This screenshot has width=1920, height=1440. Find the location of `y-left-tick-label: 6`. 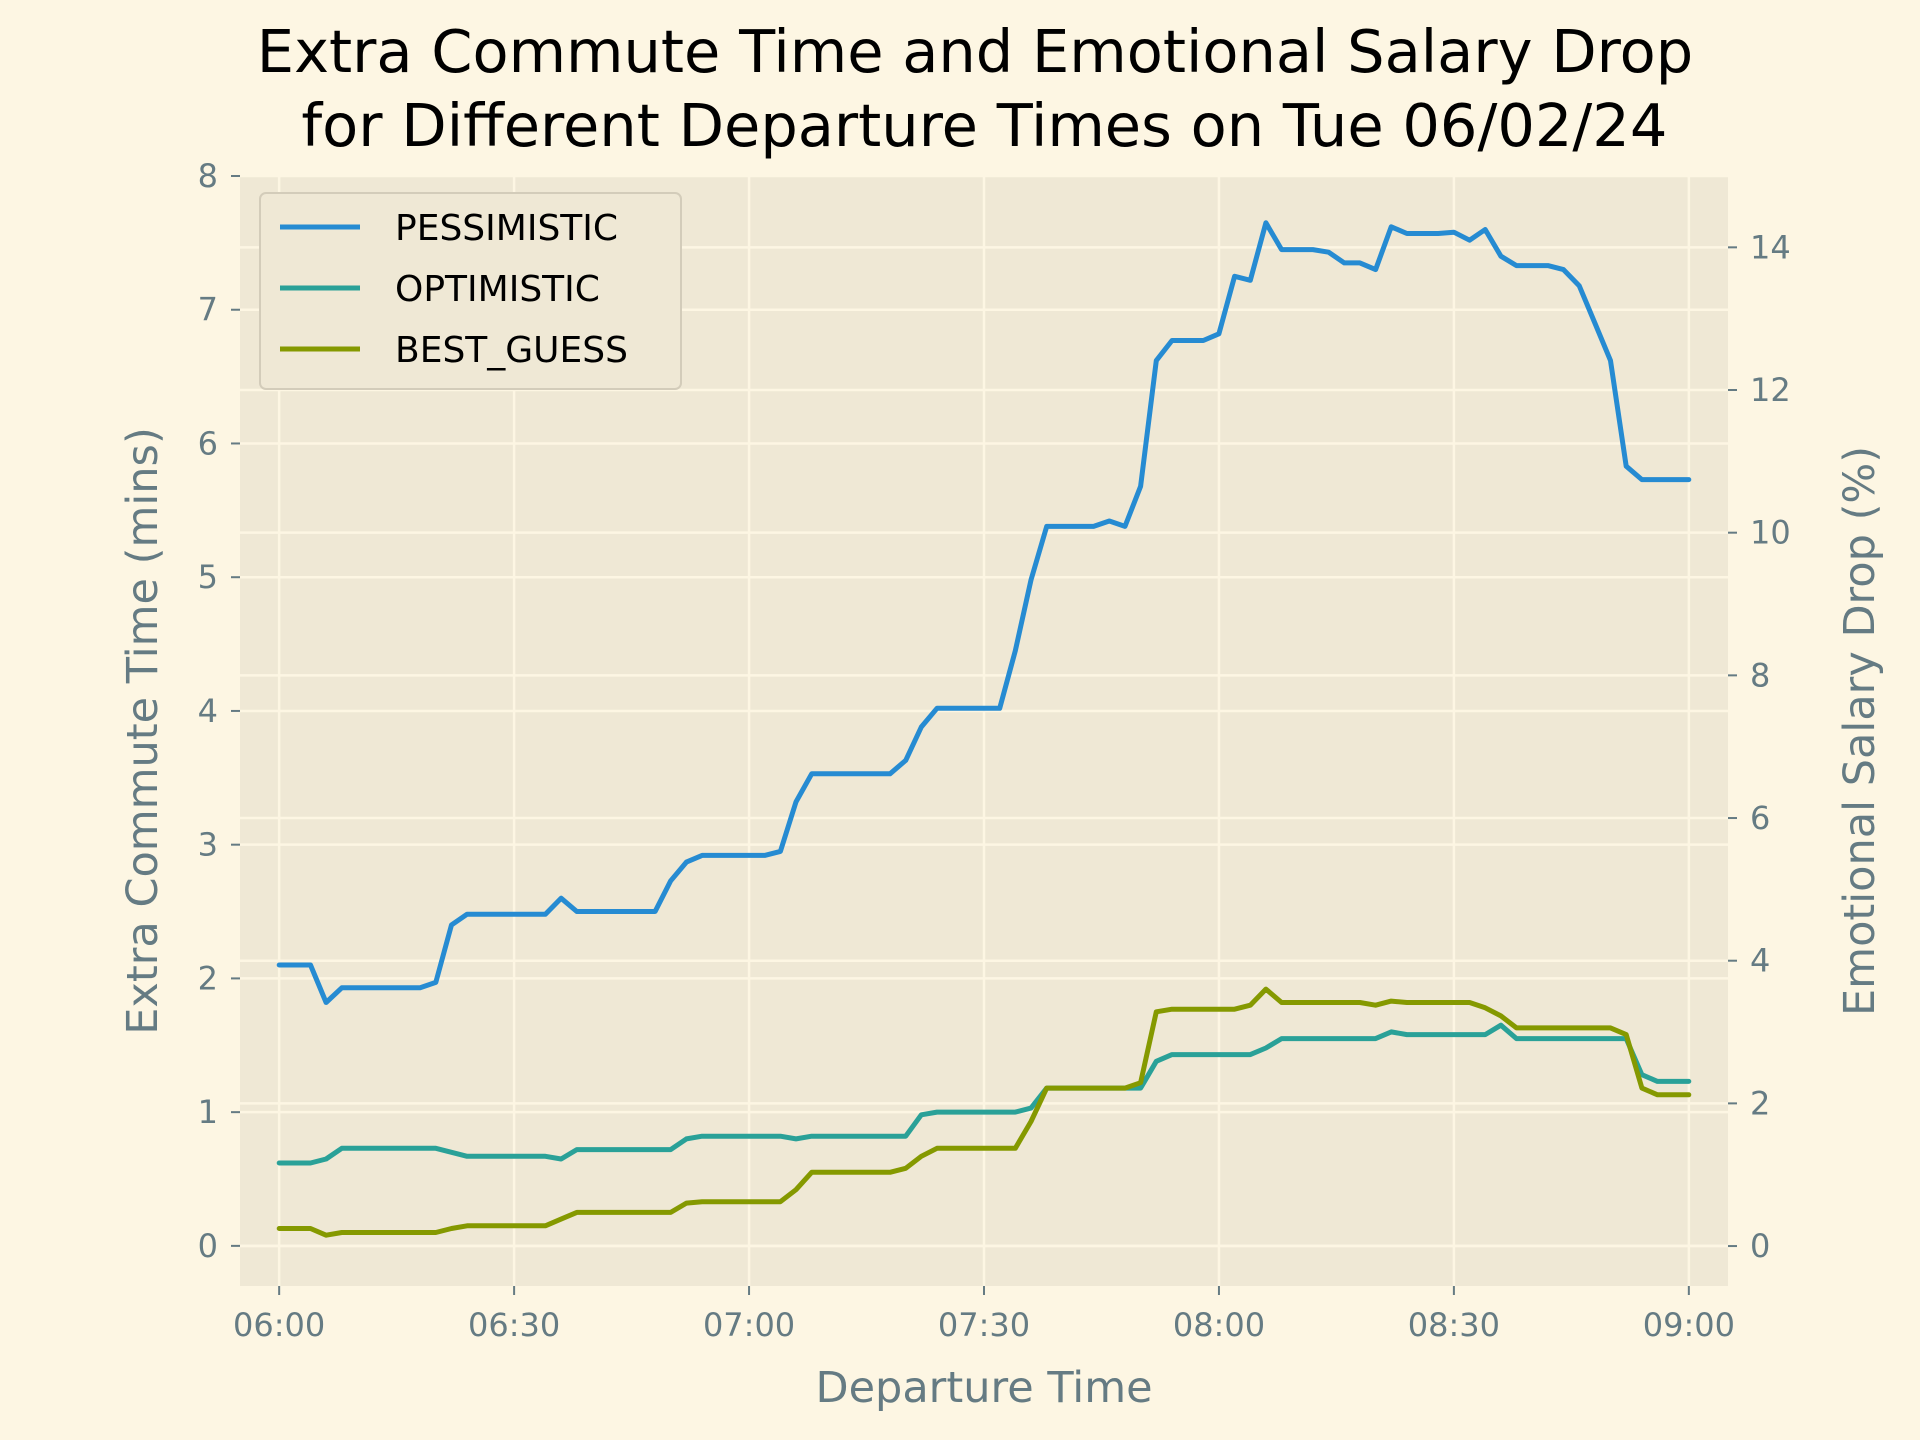

y-left-tick-label: 6 is located at coordinates (208, 443).